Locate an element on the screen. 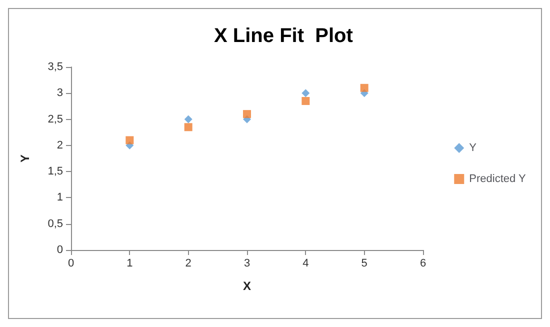  x-axis-title: X is located at coordinates (247, 286).